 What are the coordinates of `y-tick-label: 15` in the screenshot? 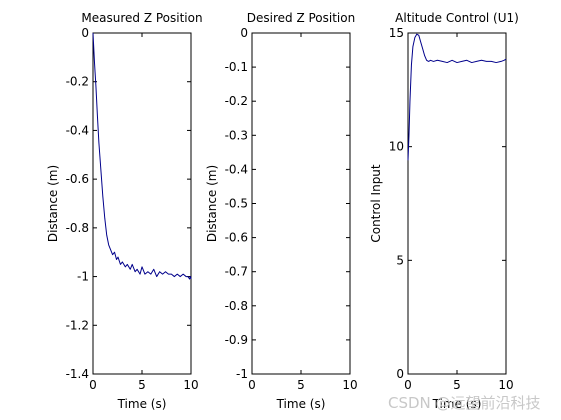 It's located at (396, 33).